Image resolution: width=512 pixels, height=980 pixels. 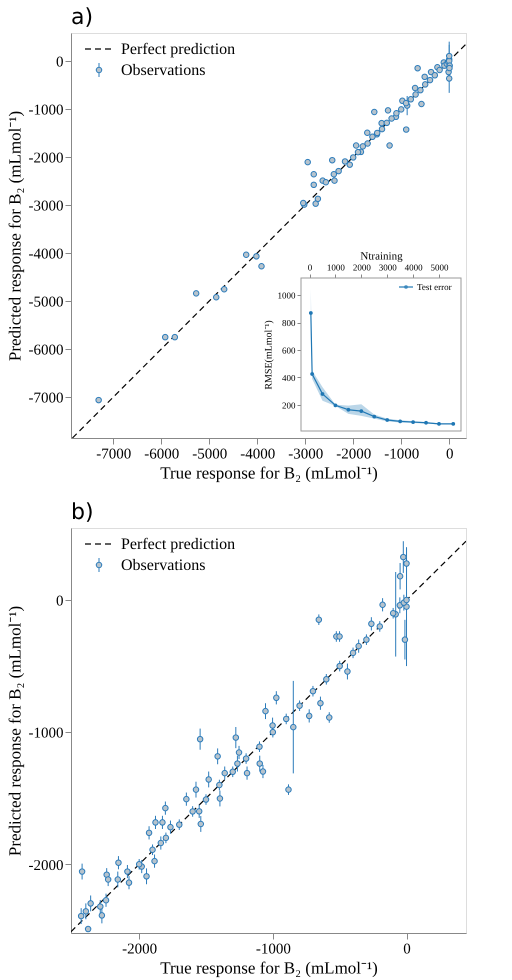 I want to click on x-tick-label: 2000, so click(x=362, y=267).